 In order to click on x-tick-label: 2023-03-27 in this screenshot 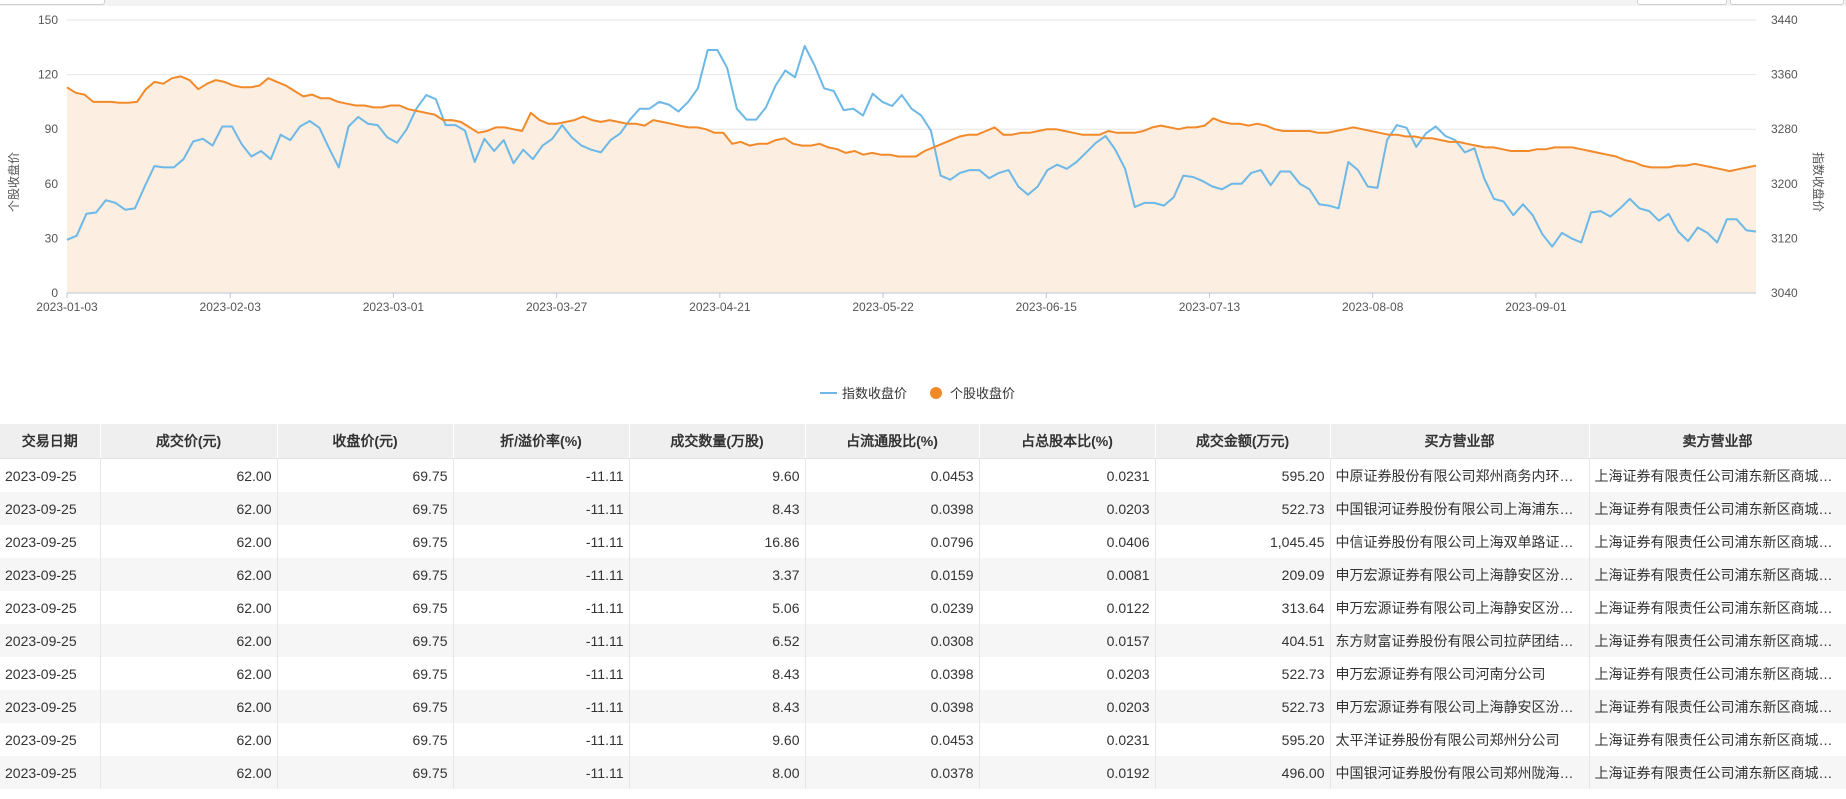, I will do `click(557, 307)`.